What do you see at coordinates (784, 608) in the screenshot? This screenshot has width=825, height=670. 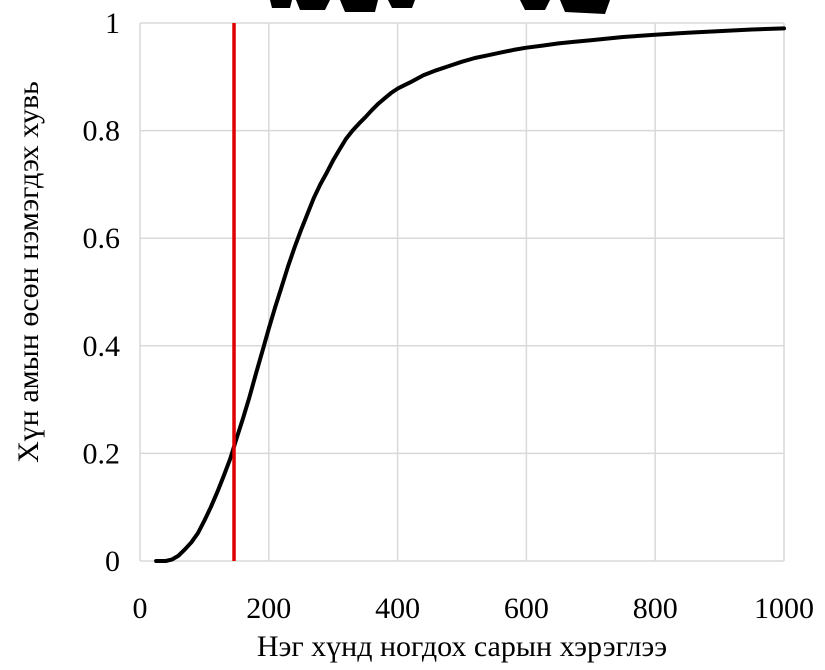 I see `x-tick-label: 1000` at bounding box center [784, 608].